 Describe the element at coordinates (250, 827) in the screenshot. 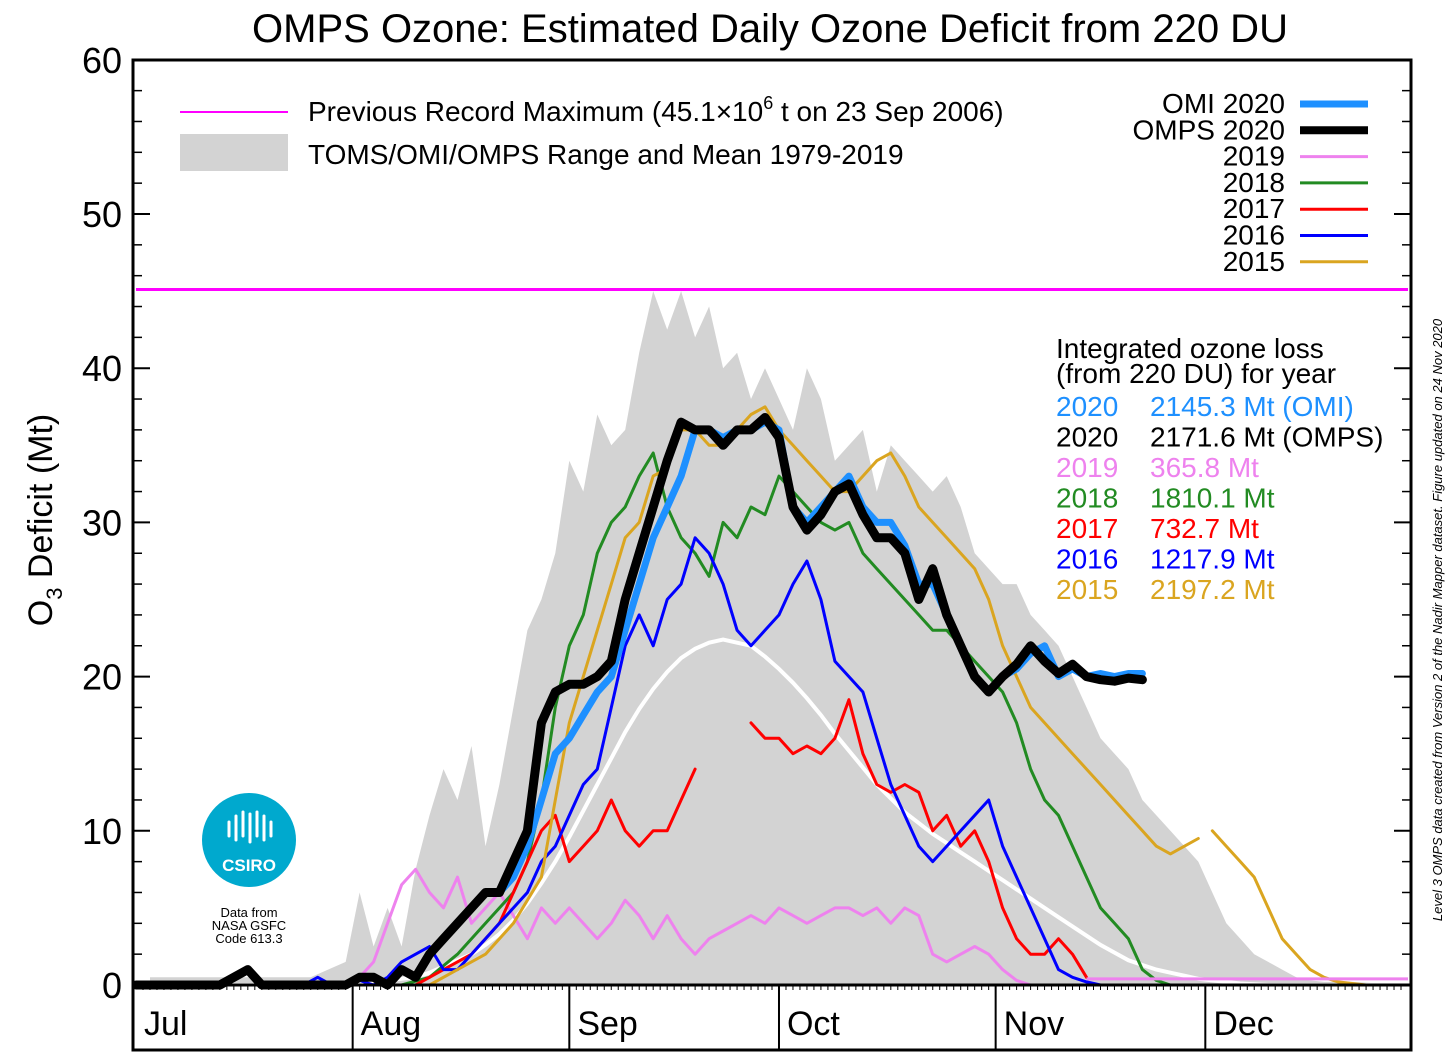

I see `csiro-logo-bars-icon` at that location.